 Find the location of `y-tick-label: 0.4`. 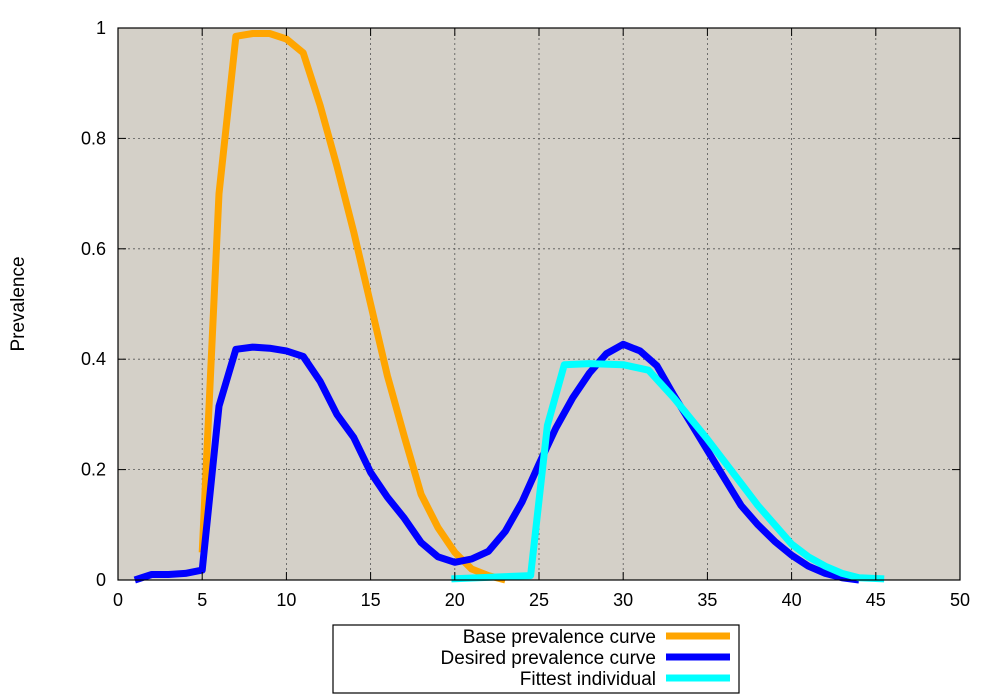

y-tick-label: 0.4 is located at coordinates (93, 359).